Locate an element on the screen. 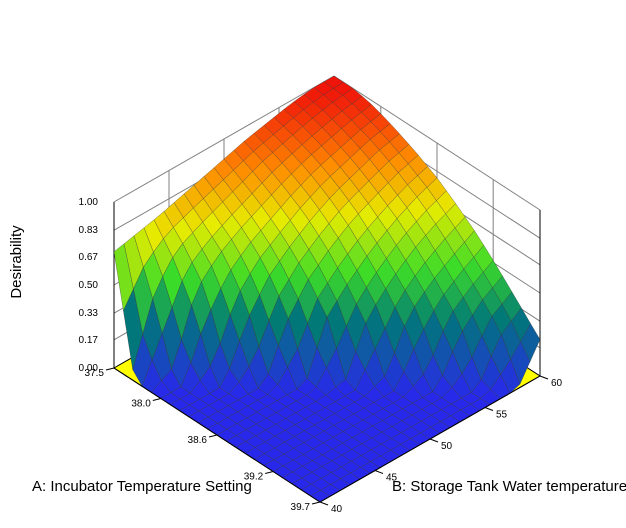 This screenshot has width=626, height=528. z-tick-label: 0.33 is located at coordinates (89, 313).